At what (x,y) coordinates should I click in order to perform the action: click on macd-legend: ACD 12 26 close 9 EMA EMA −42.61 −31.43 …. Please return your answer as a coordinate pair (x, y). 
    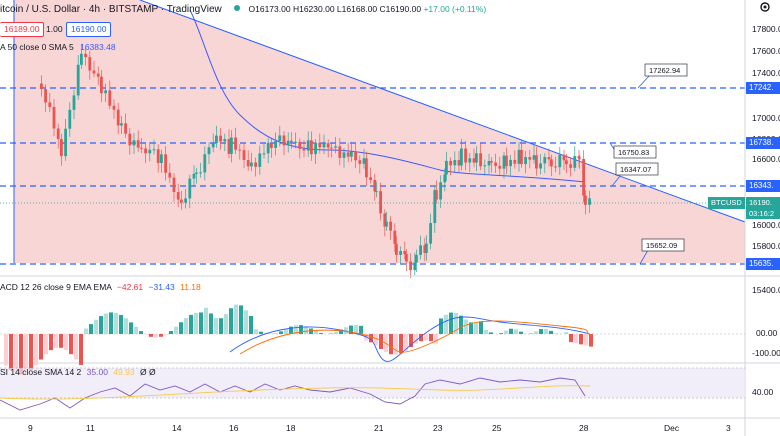
    Looking at the image, I should click on (100, 287).